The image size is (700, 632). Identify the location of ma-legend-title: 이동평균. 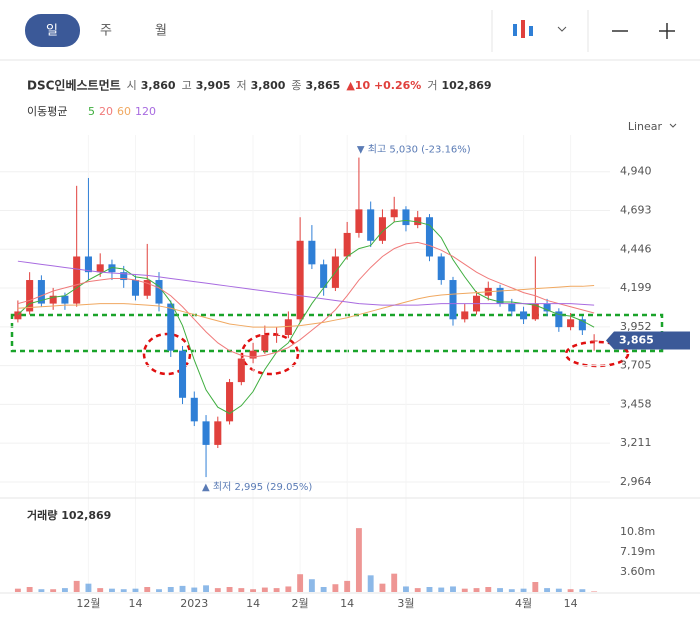
(47, 111).